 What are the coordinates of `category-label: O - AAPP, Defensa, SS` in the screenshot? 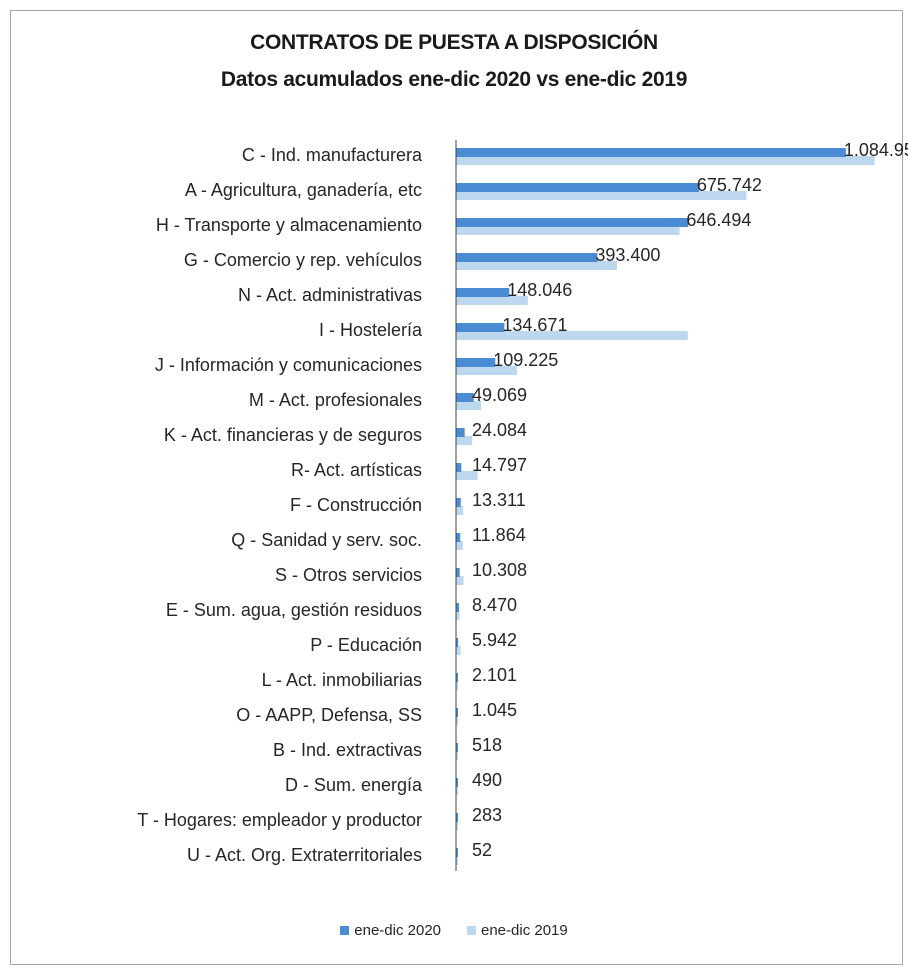 It's located at (329, 715).